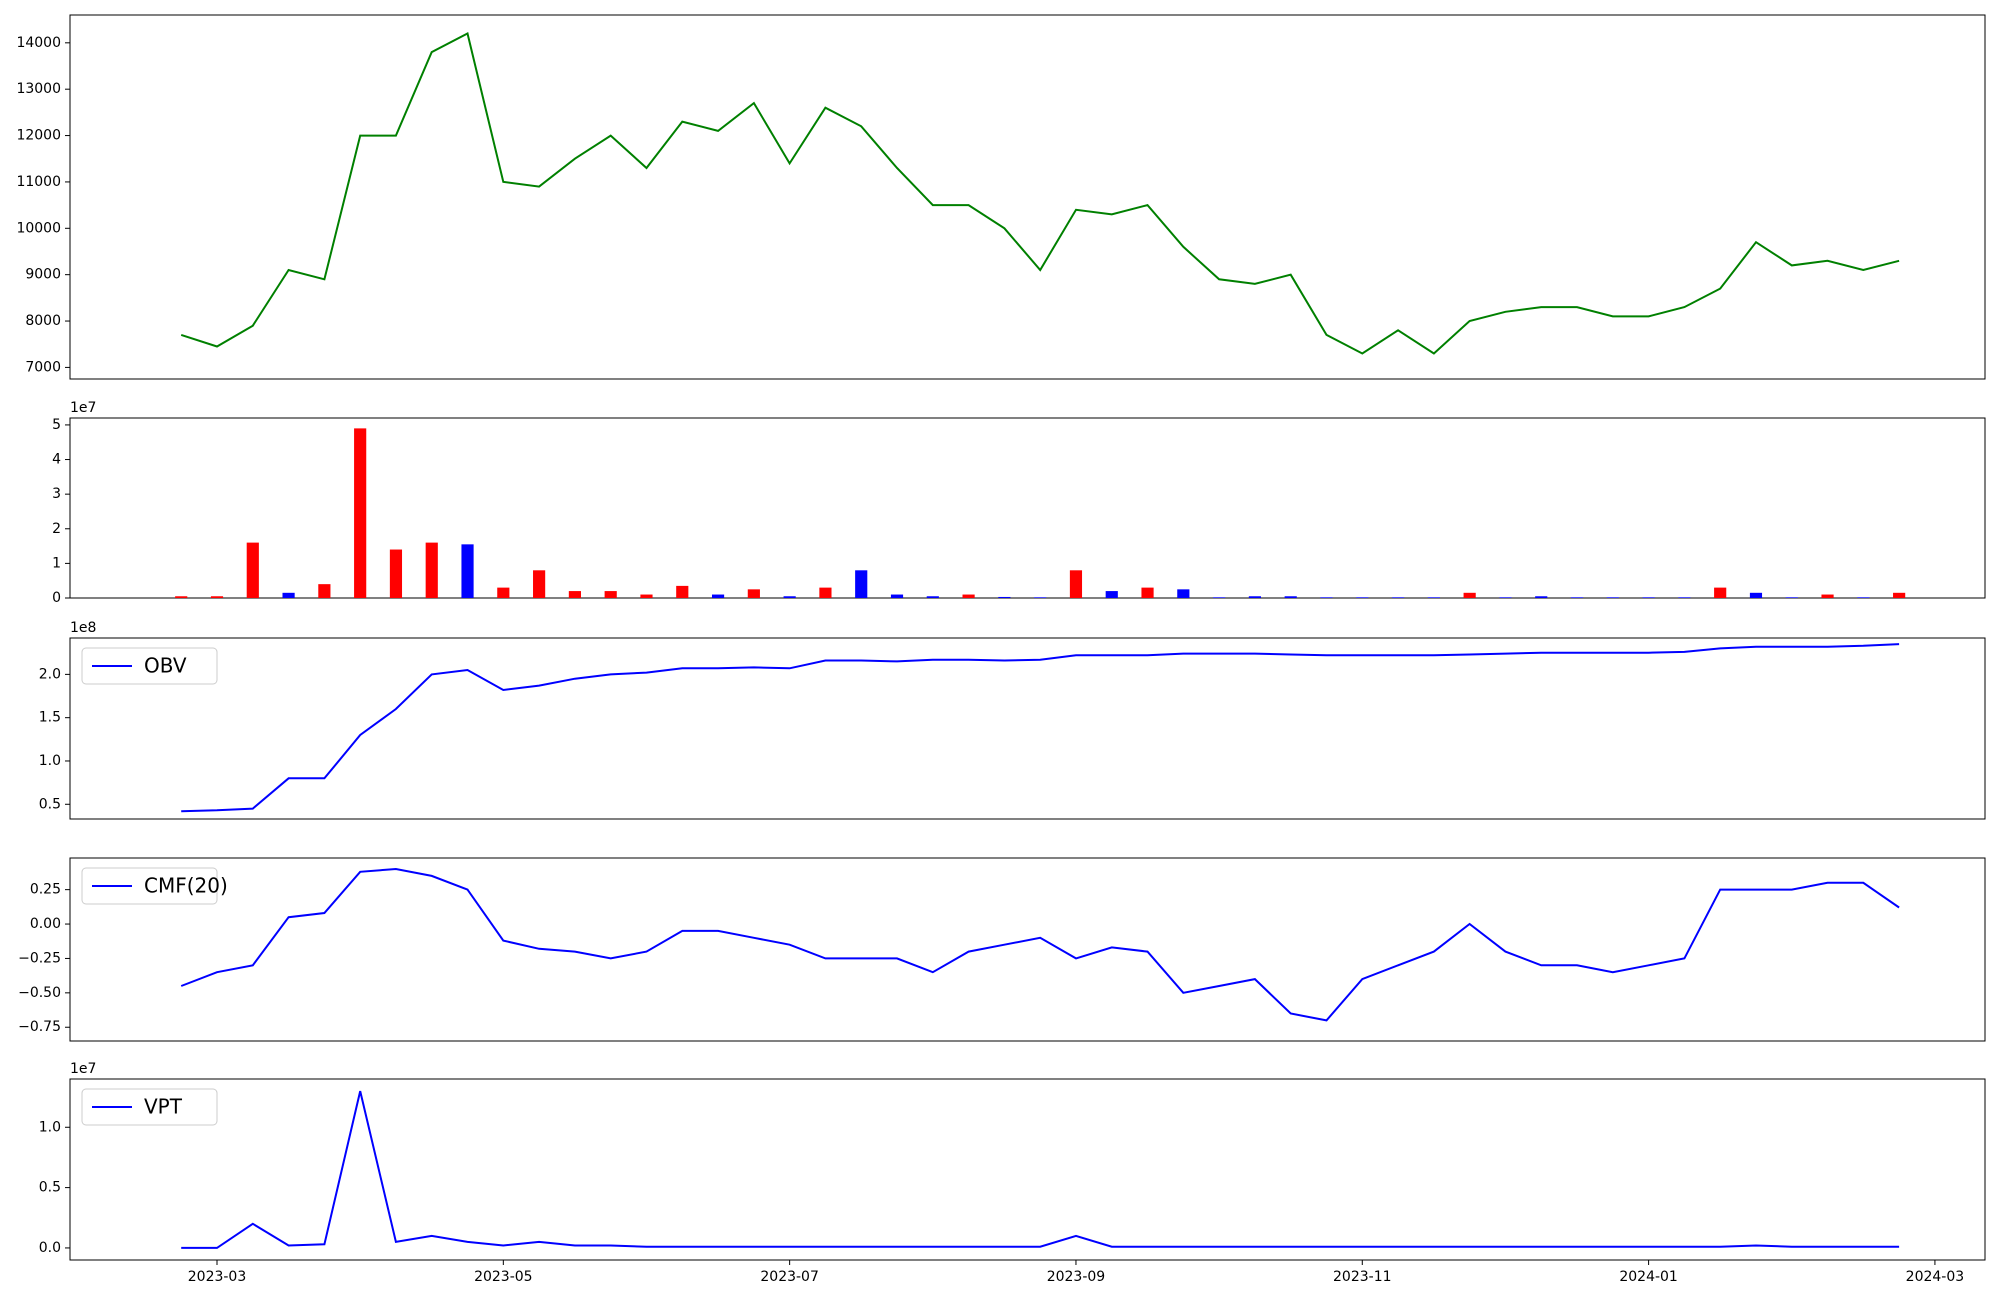 The width and height of the screenshot is (2000, 1304). What do you see at coordinates (56, 598) in the screenshot?
I see `y-tick-label: 0` at bounding box center [56, 598].